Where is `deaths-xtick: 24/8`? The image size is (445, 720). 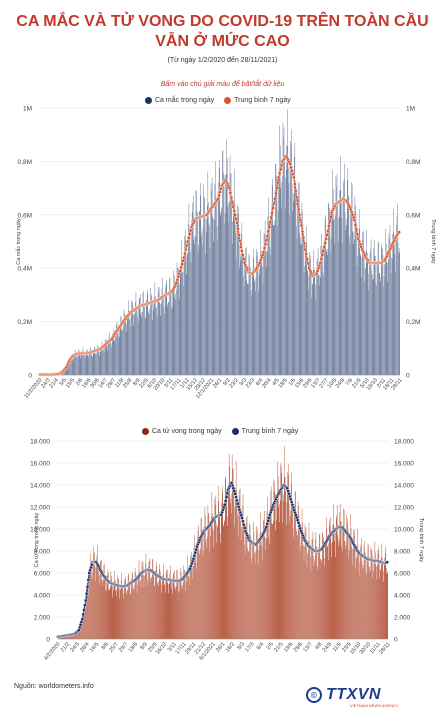 deaths-xtick: 24/8 is located at coordinates (327, 647).